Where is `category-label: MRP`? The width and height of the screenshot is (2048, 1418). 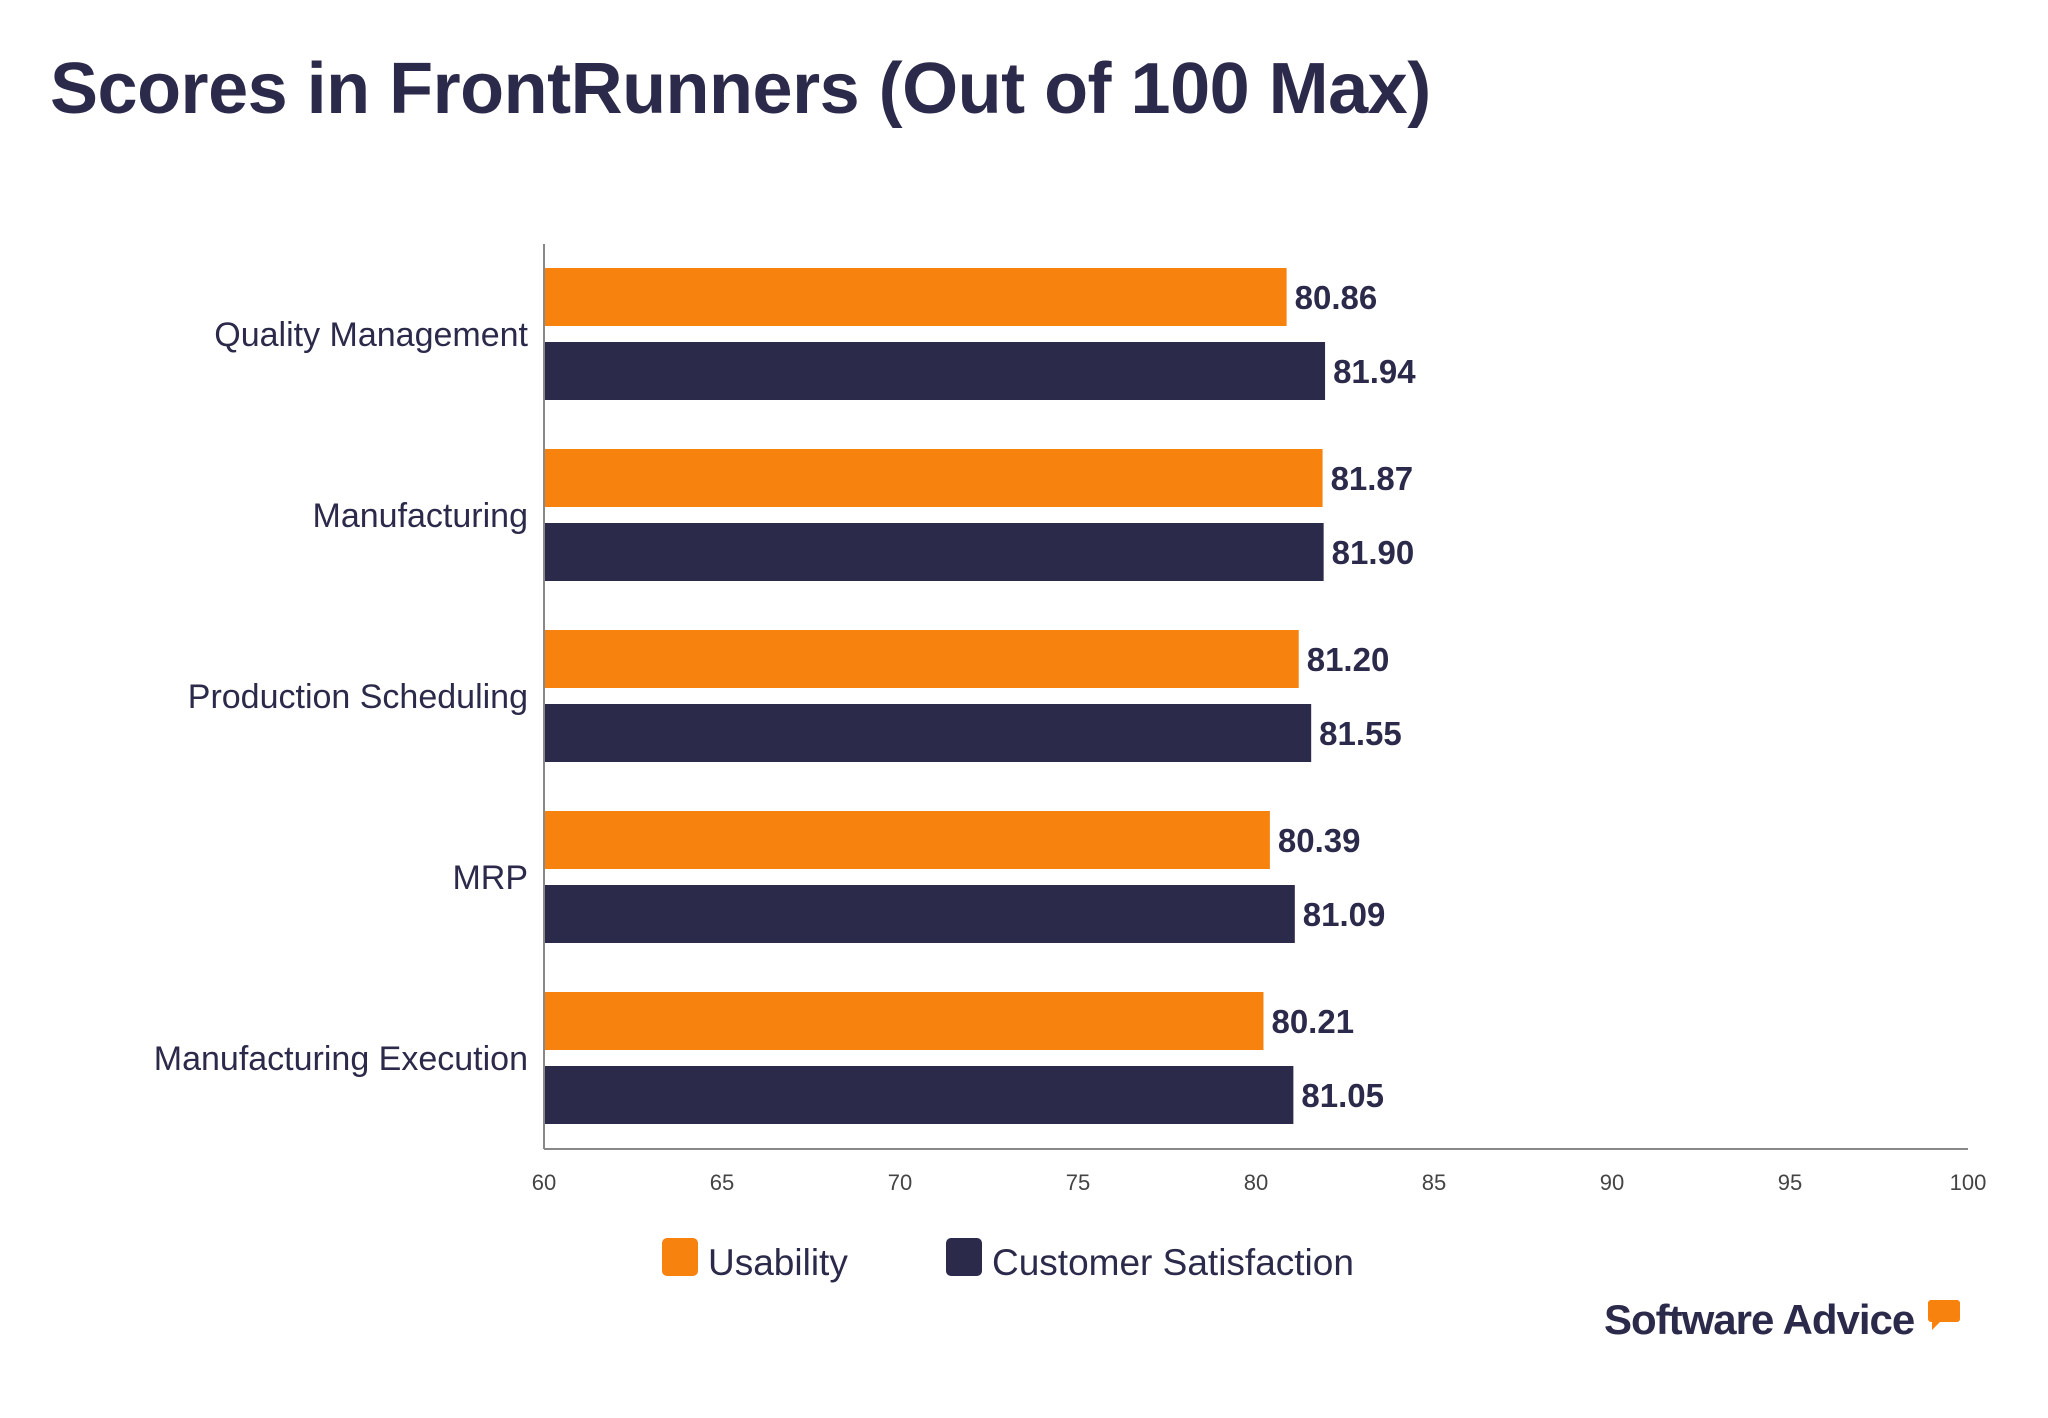 category-label: MRP is located at coordinates (490, 878).